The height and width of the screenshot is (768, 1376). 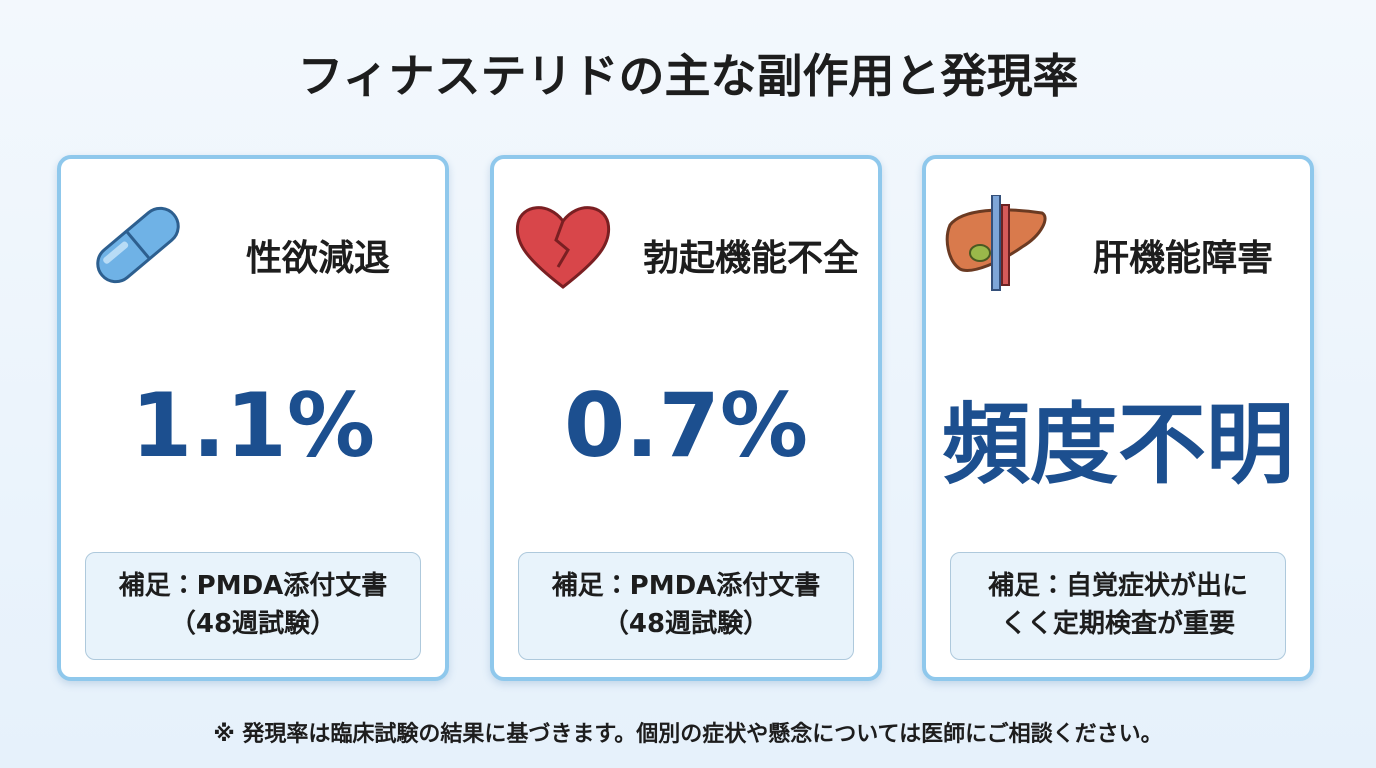 What do you see at coordinates (688, 76) in the screenshot?
I see `title: フィナステリドの主な副作用と発現率` at bounding box center [688, 76].